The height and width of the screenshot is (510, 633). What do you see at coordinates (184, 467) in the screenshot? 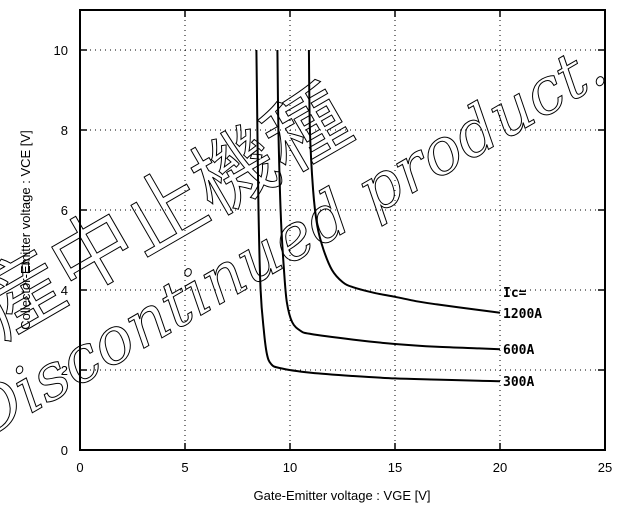
I see `x-tick-label: 5` at bounding box center [184, 467].